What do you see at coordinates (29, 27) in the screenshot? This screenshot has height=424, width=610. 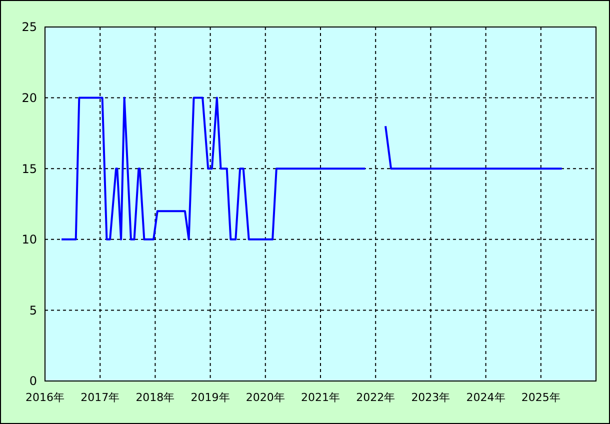 I see `y-tick-label: 25` at bounding box center [29, 27].